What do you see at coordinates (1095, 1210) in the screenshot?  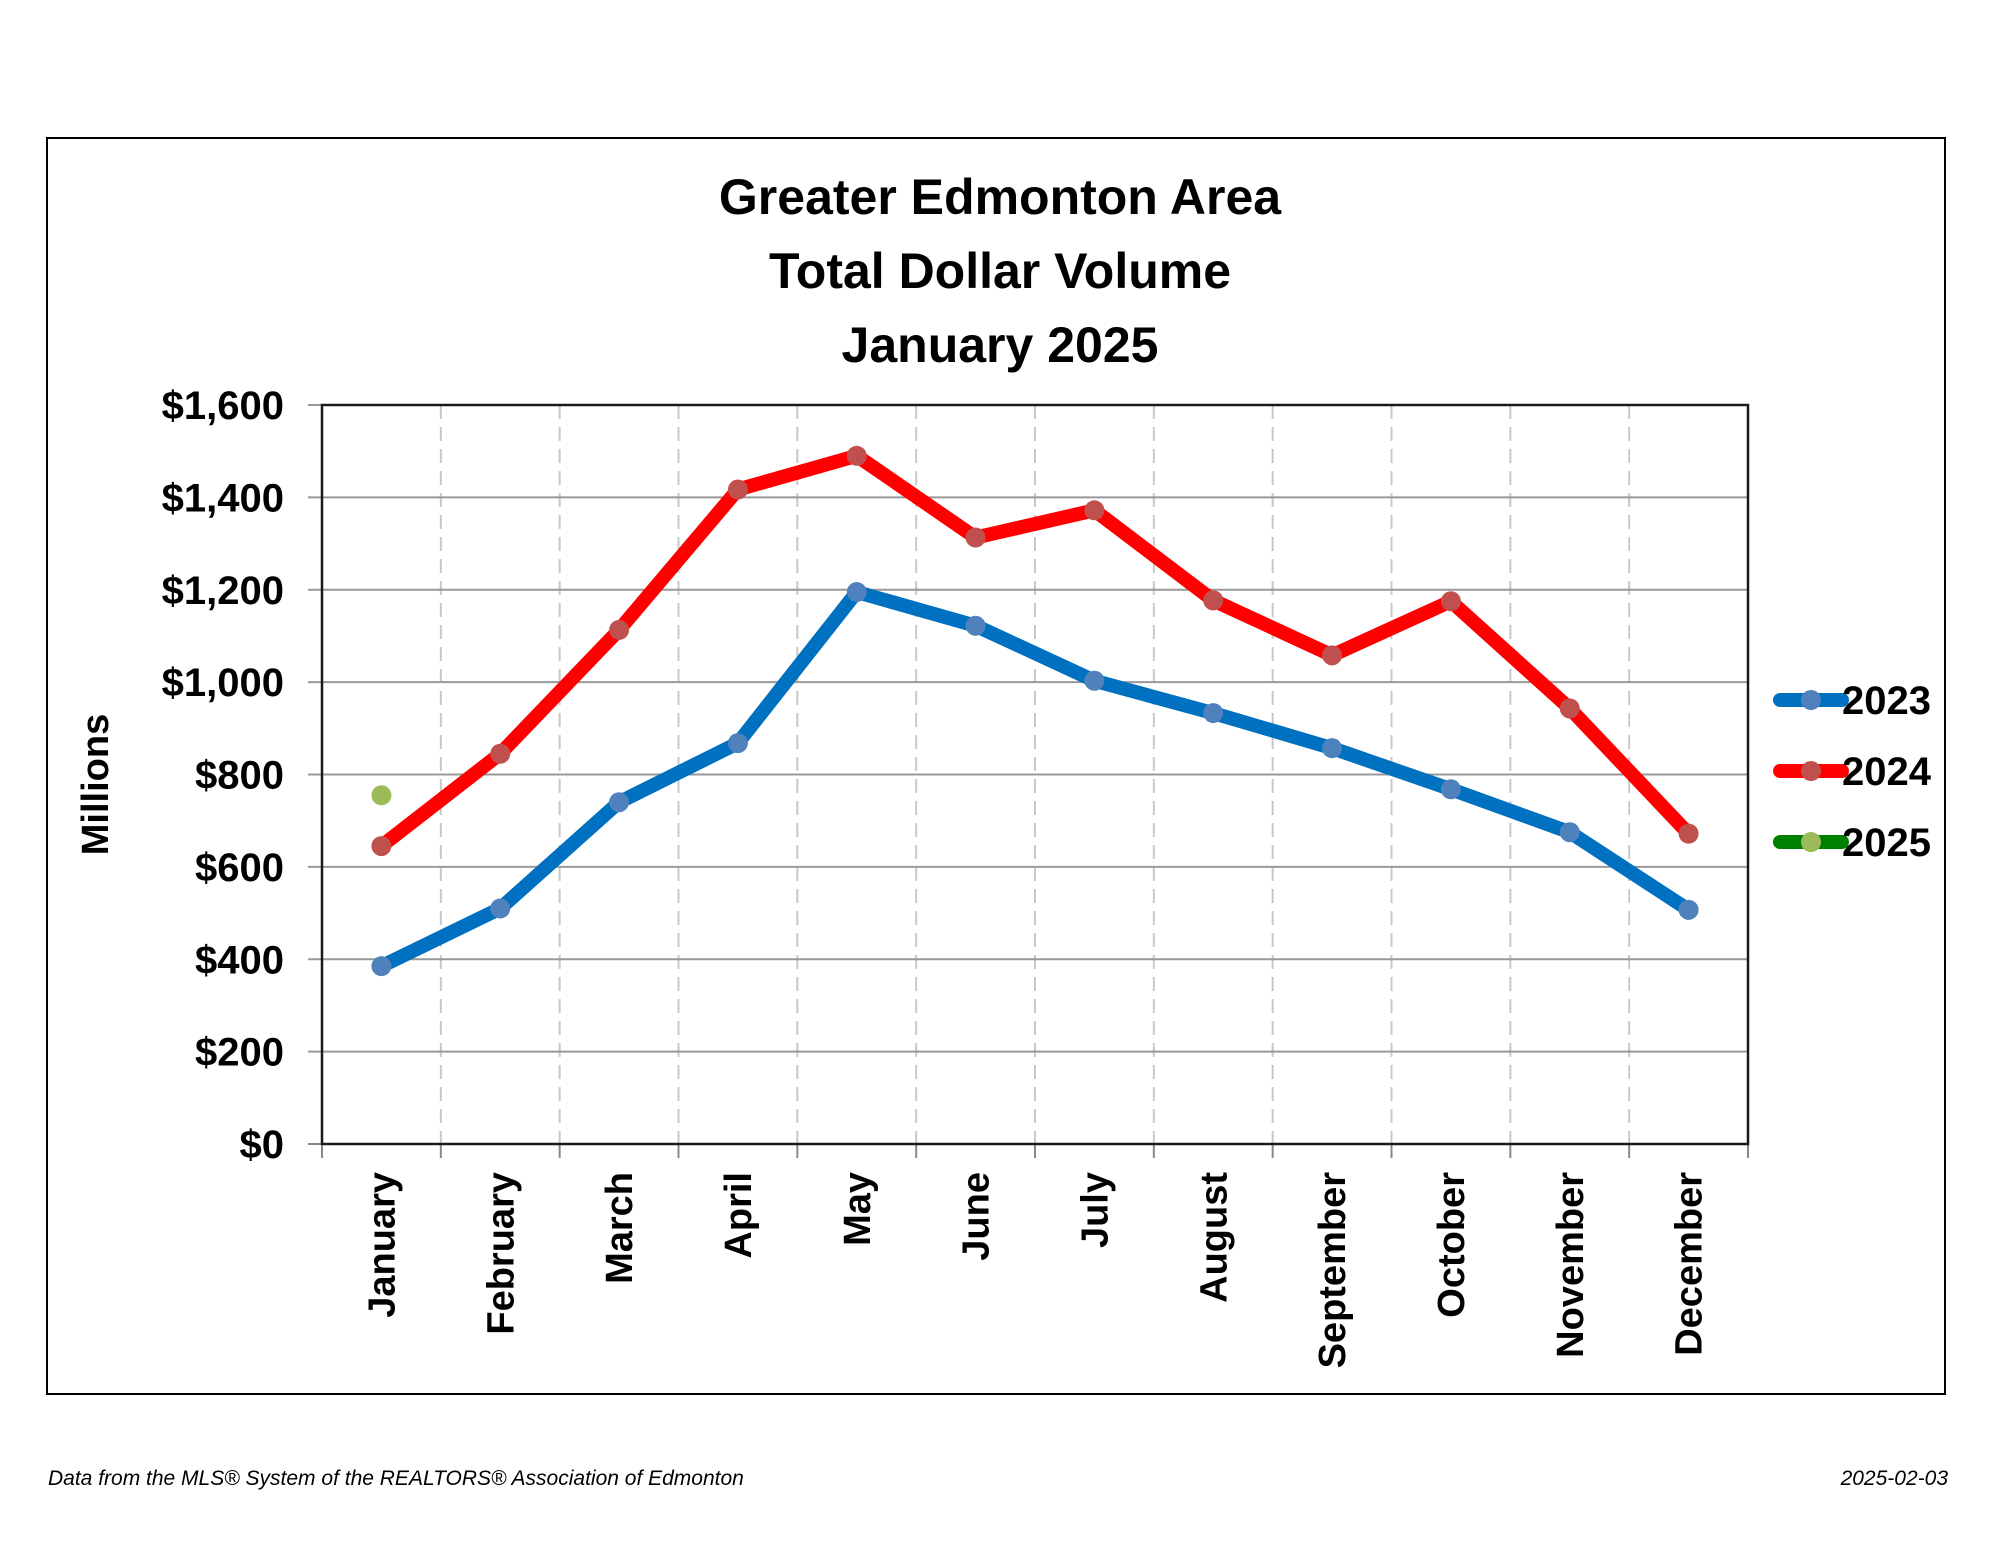 I see `x-tick-label: July` at bounding box center [1095, 1210].